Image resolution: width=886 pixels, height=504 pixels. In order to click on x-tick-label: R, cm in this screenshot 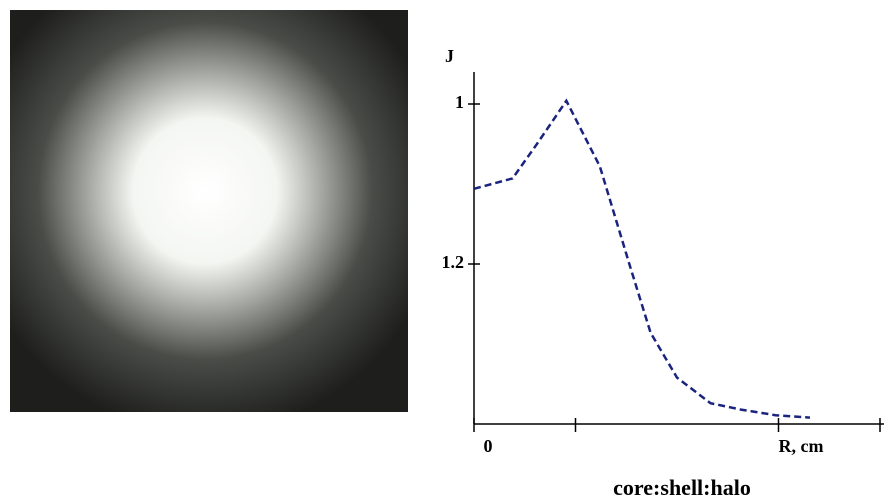, I will do `click(801, 446)`.